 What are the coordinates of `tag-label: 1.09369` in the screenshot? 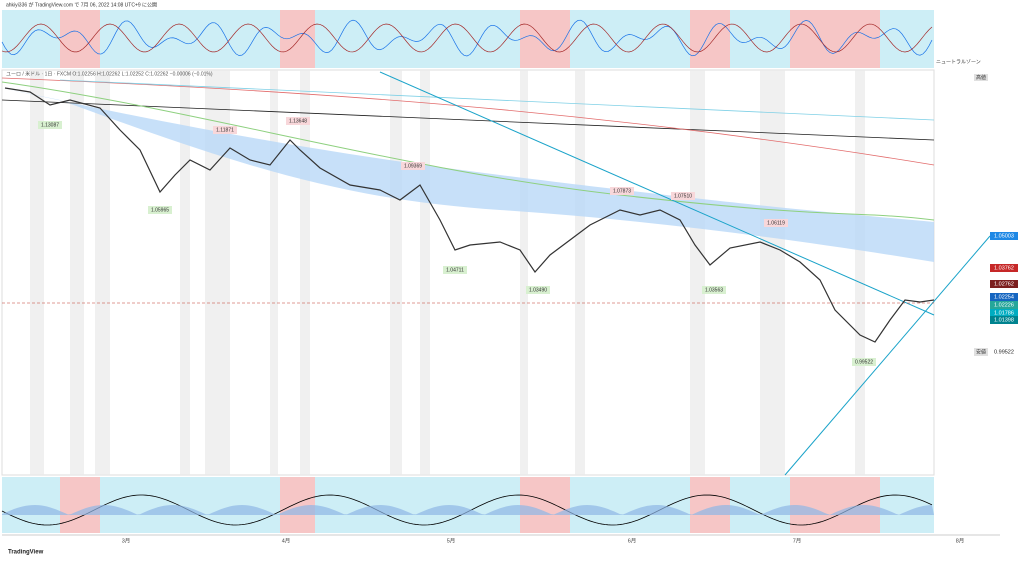 It's located at (413, 166).